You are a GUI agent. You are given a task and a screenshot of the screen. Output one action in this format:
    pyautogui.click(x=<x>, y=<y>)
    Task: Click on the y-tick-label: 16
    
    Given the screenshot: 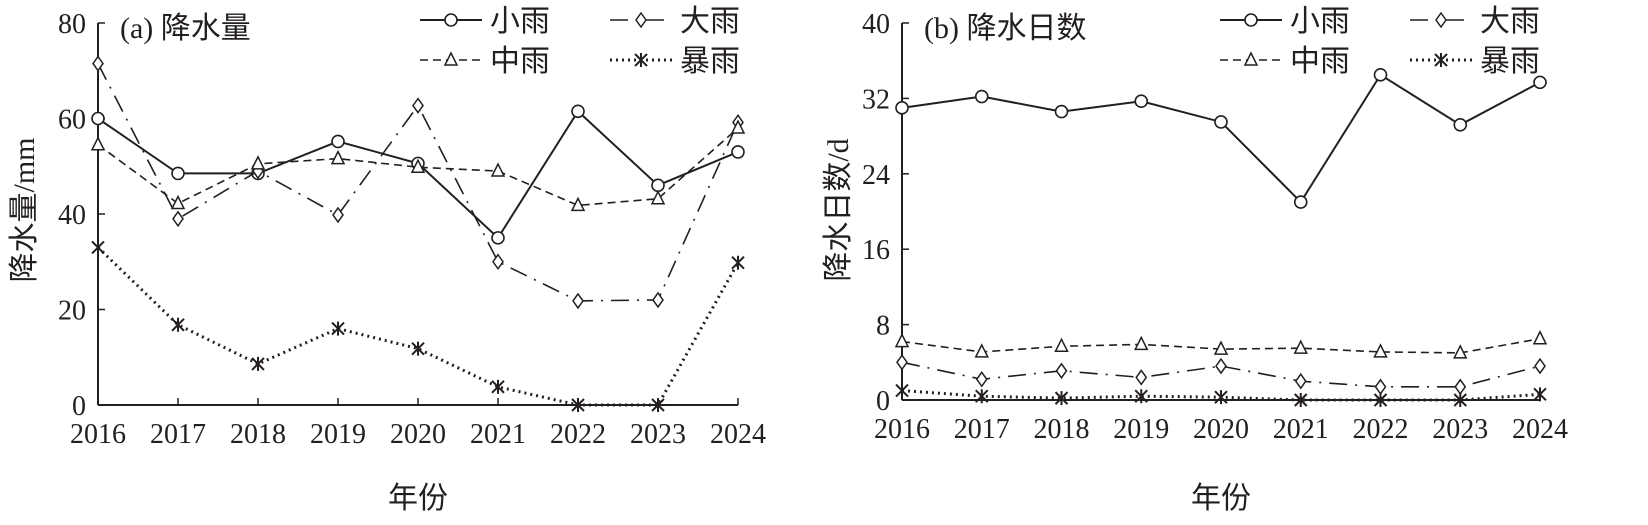 What is the action you would take?
    pyautogui.click(x=876, y=250)
    